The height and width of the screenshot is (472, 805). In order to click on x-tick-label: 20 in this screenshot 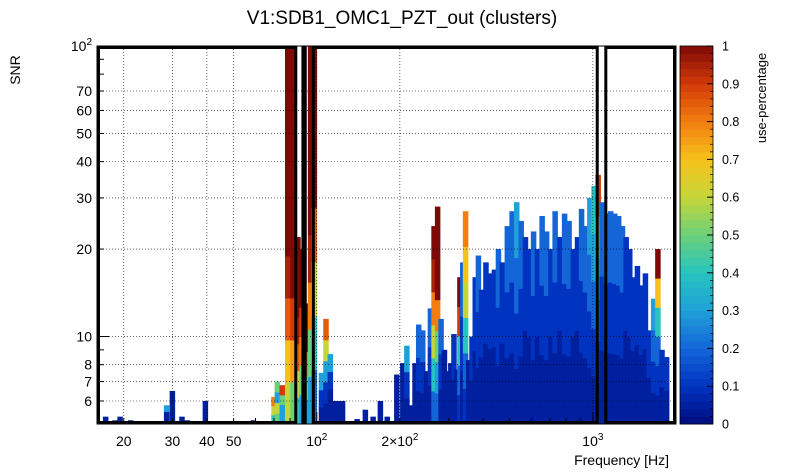, I will do `click(124, 441)`.